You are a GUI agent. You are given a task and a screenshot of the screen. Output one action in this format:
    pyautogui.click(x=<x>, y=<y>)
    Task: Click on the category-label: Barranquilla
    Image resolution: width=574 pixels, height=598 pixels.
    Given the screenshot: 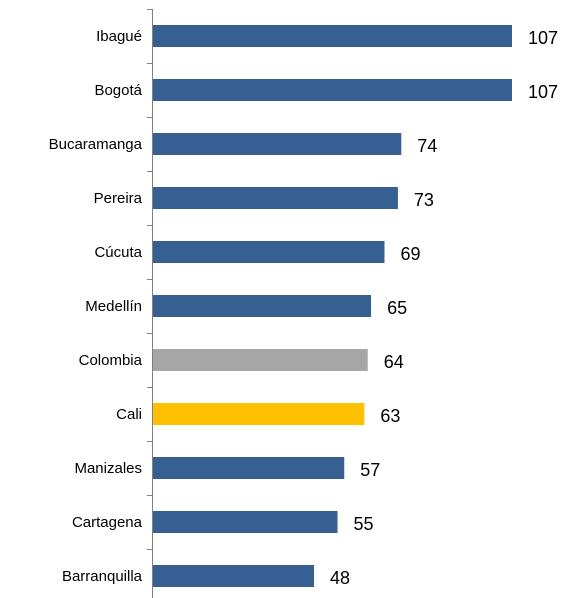 What is the action you would take?
    pyautogui.click(x=102, y=576)
    